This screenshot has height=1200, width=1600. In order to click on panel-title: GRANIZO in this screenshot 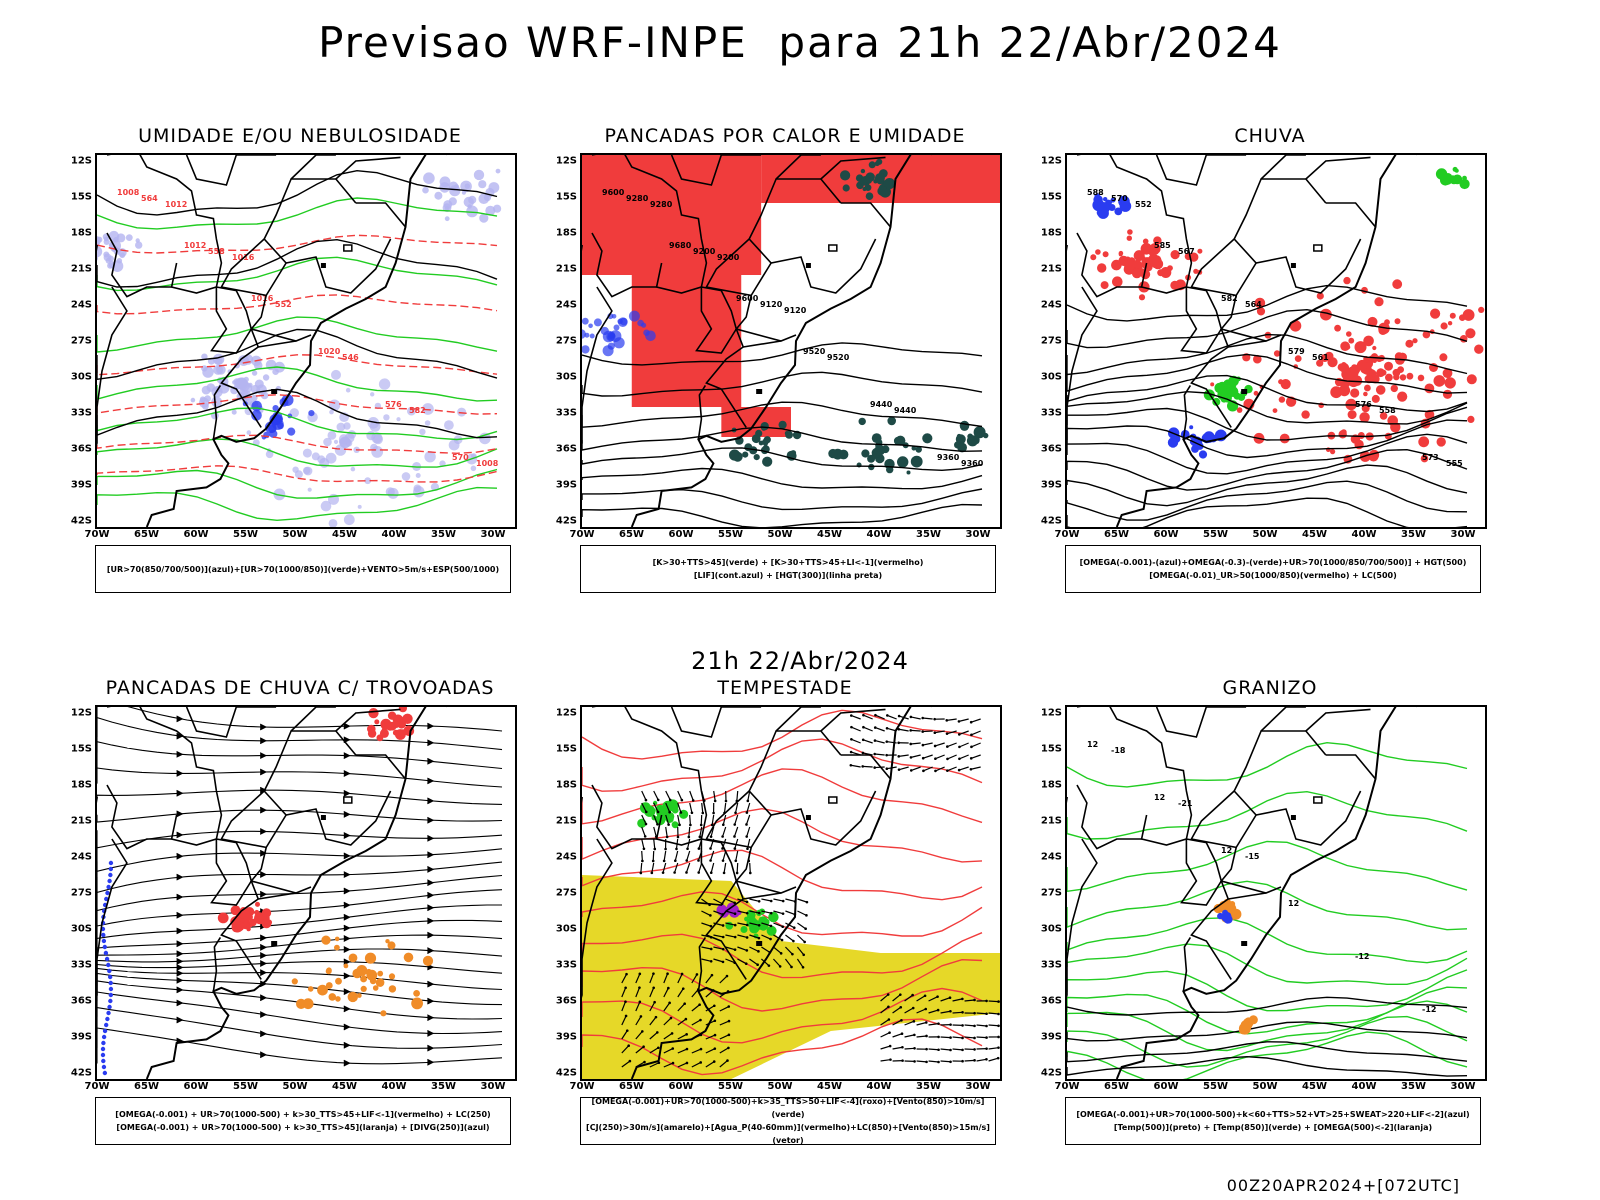, I will do `click(1270, 688)`.